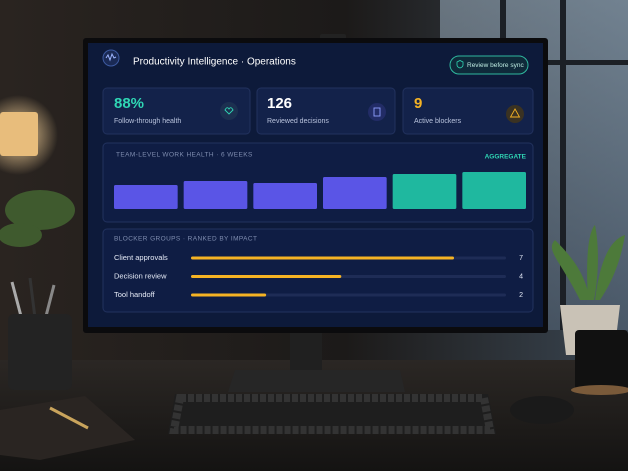 The height and width of the screenshot is (471, 628). What do you see at coordinates (348, 295) in the screenshot?
I see `bar-track` at bounding box center [348, 295].